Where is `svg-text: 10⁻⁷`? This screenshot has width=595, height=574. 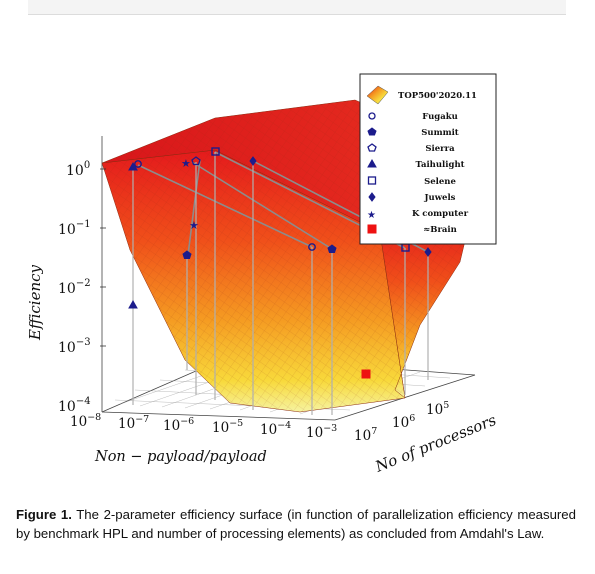 svg-text: 10⁻⁷ is located at coordinates (133, 423).